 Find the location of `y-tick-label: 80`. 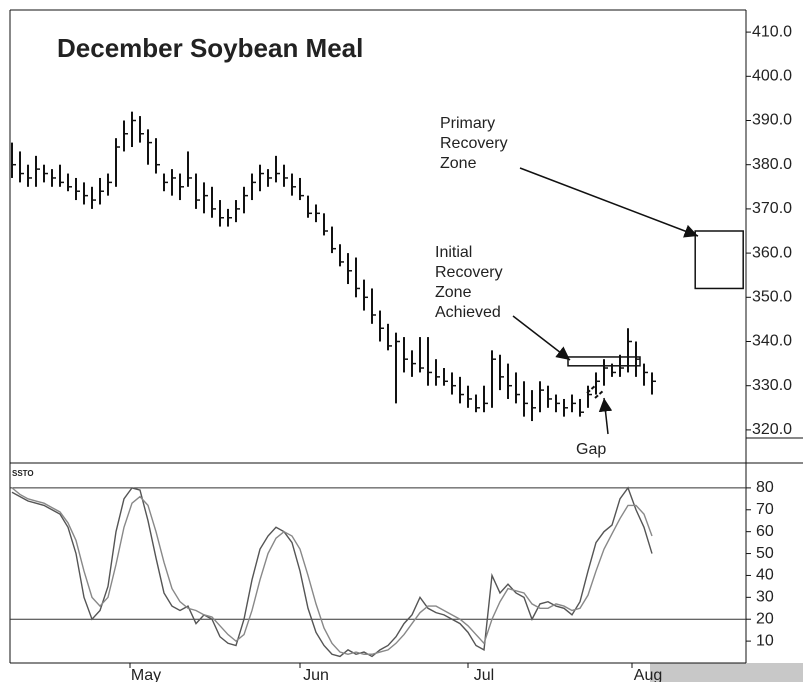

y-tick-label: 80 is located at coordinates (765, 487).